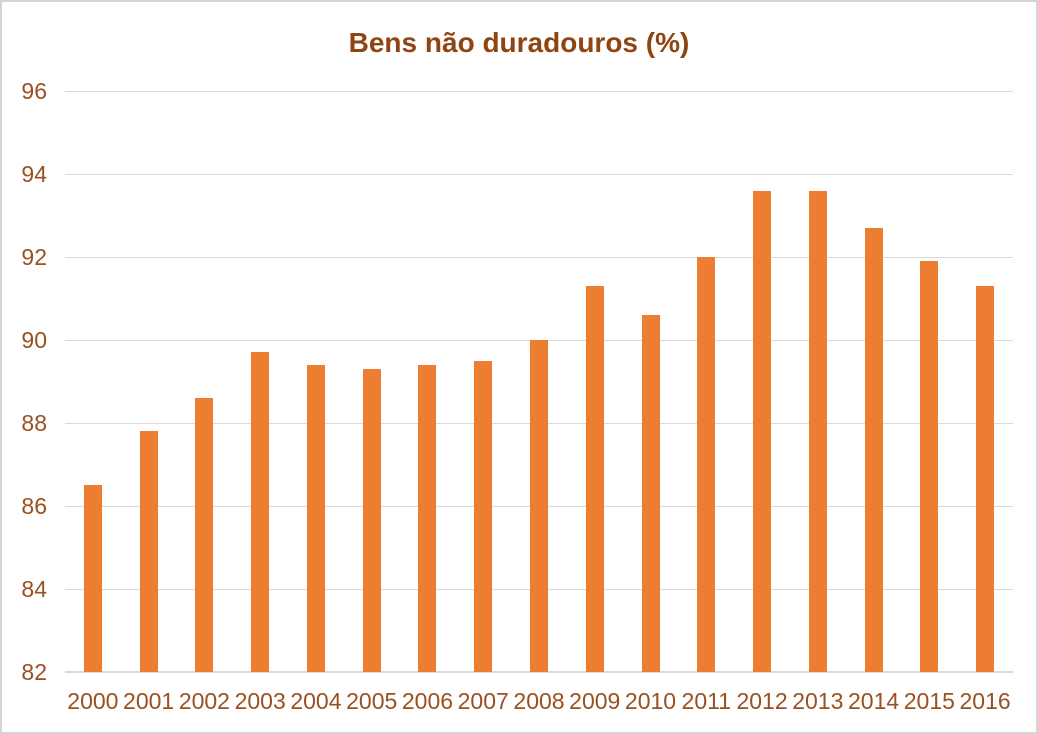 This screenshot has height=734, width=1038. I want to click on bar-2009, so click(594, 479).